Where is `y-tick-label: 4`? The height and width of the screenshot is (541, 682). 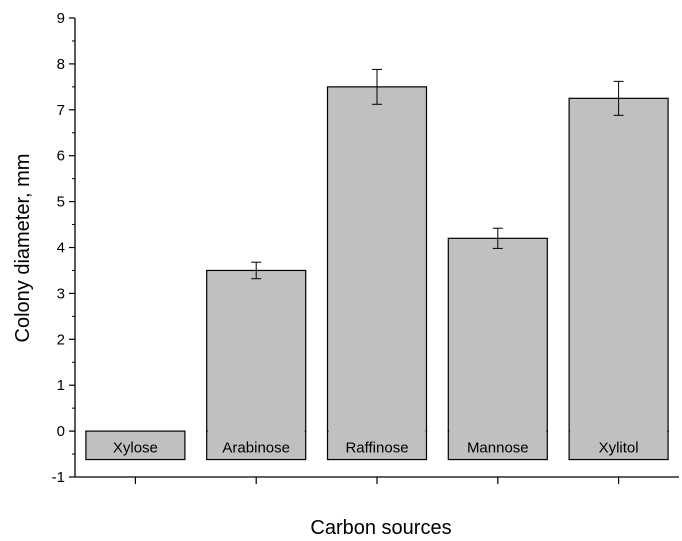 y-tick-label: 4 is located at coordinates (61, 248).